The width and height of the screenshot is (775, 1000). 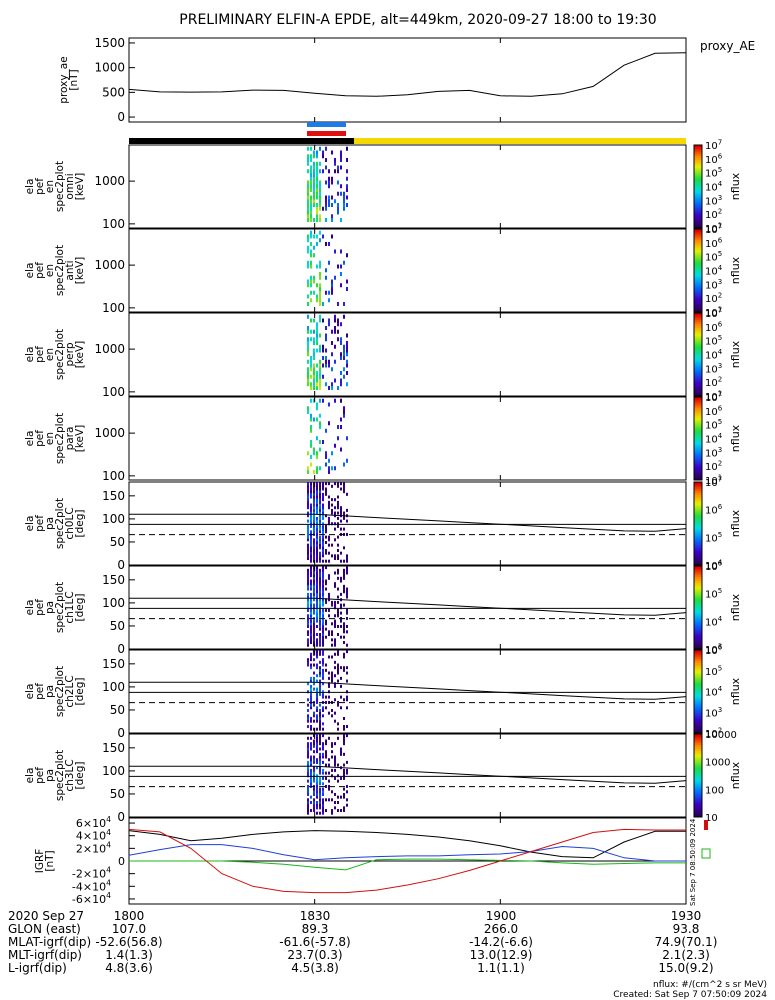 What do you see at coordinates (113, 308) in the screenshot?
I see `spec_anti-ytick-label-0: 100` at bounding box center [113, 308].